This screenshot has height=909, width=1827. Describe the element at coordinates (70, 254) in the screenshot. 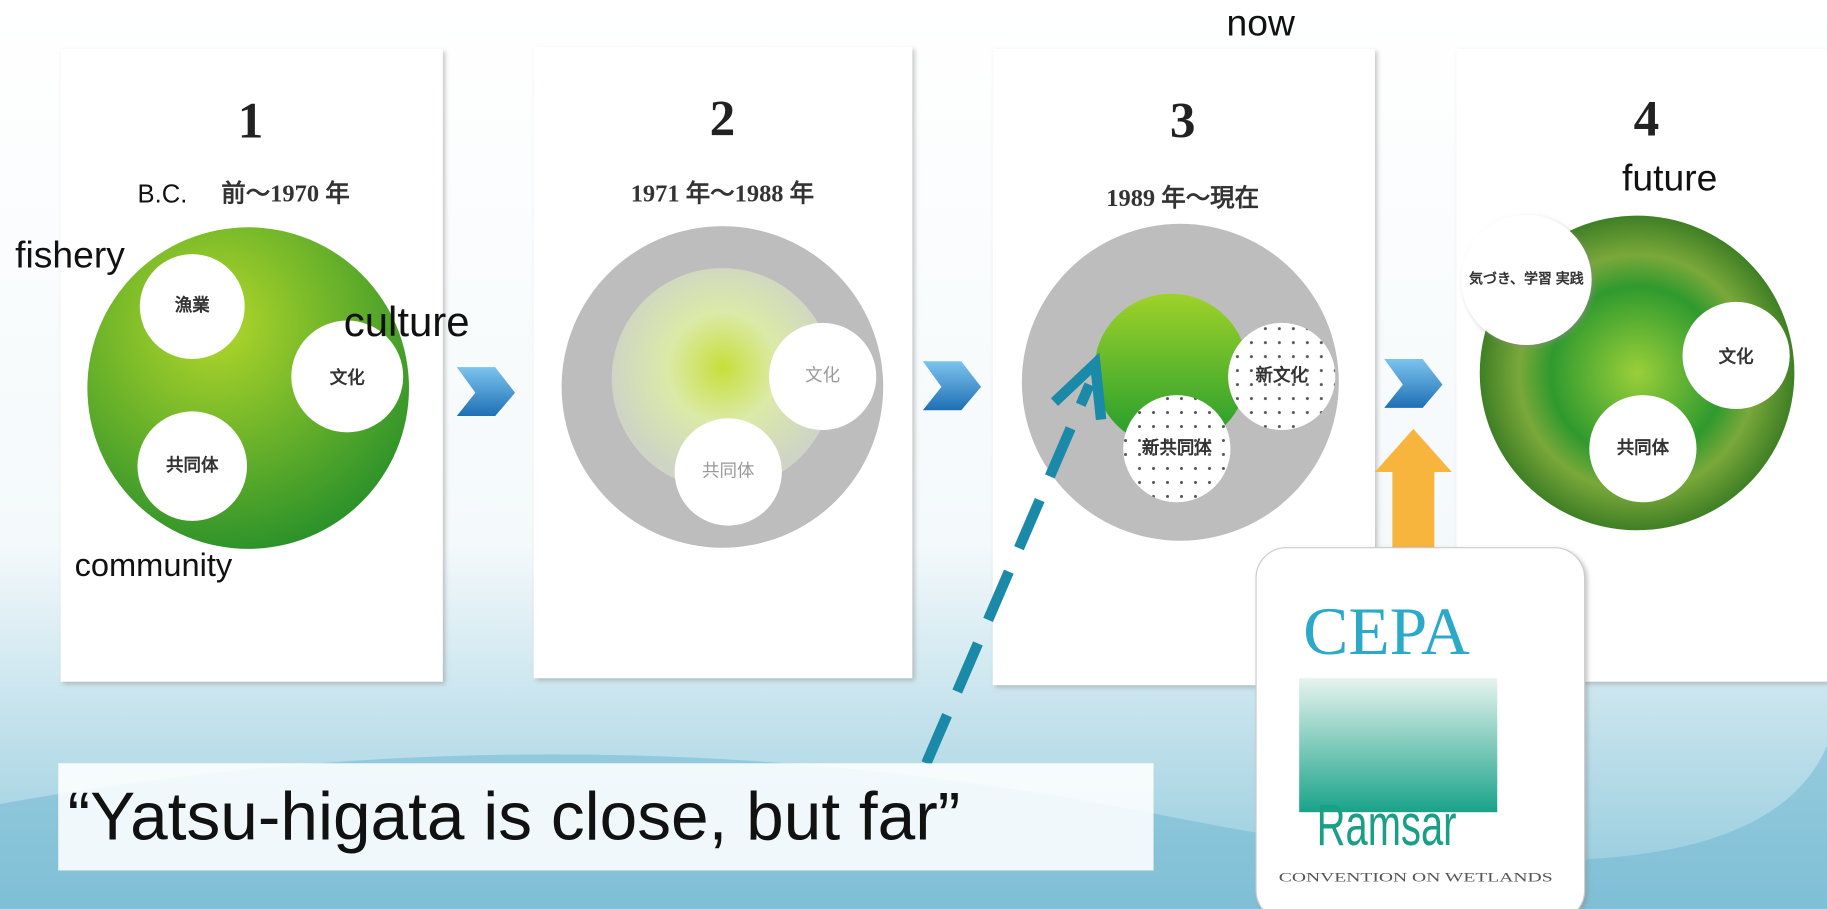

I see `annotation: fishery` at that location.